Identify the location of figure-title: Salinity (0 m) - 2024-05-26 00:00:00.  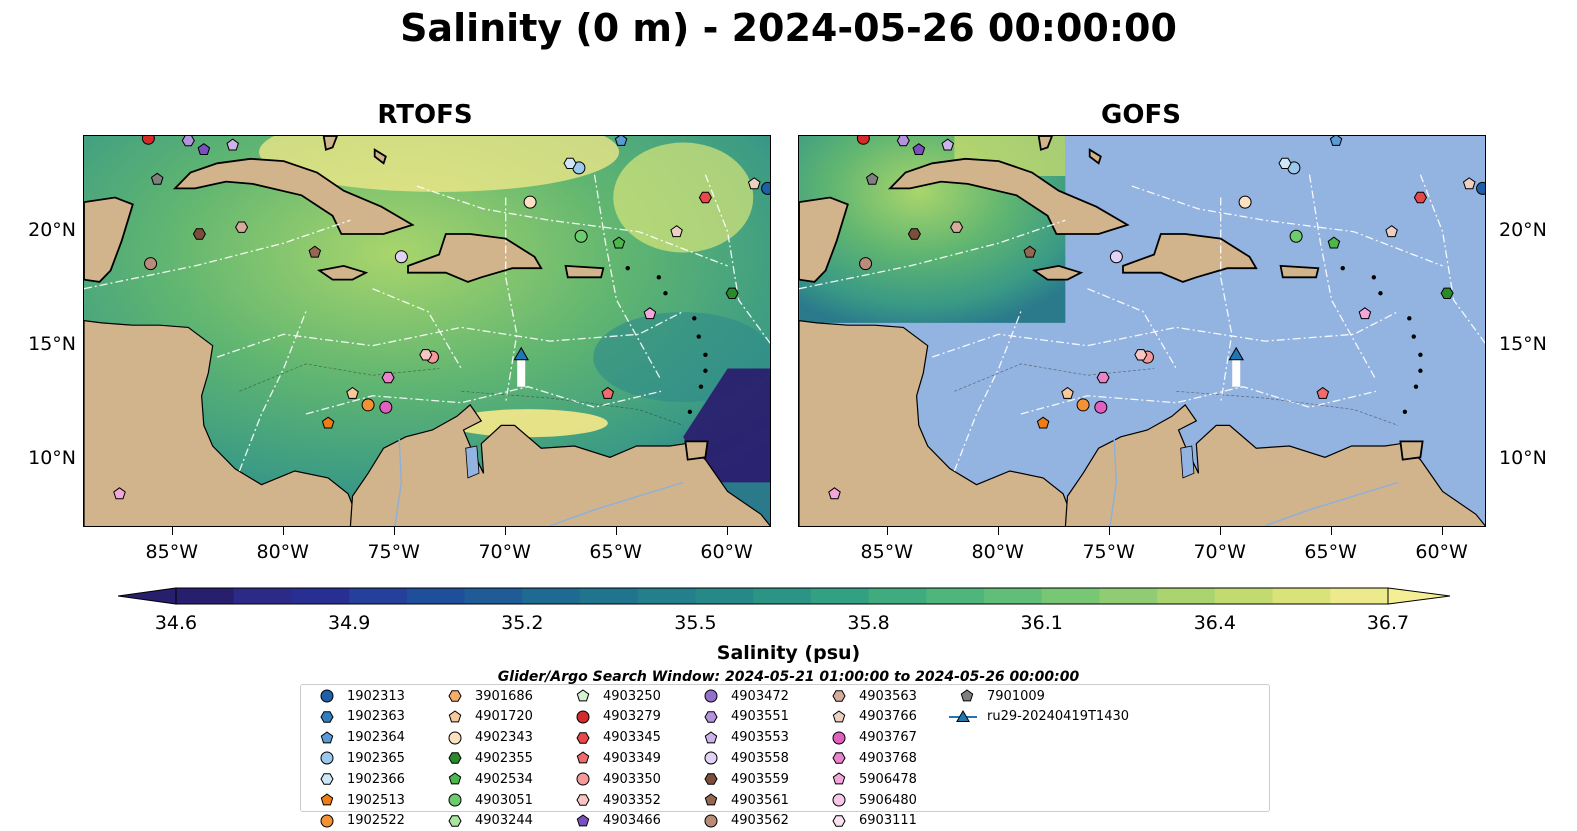
(788, 28).